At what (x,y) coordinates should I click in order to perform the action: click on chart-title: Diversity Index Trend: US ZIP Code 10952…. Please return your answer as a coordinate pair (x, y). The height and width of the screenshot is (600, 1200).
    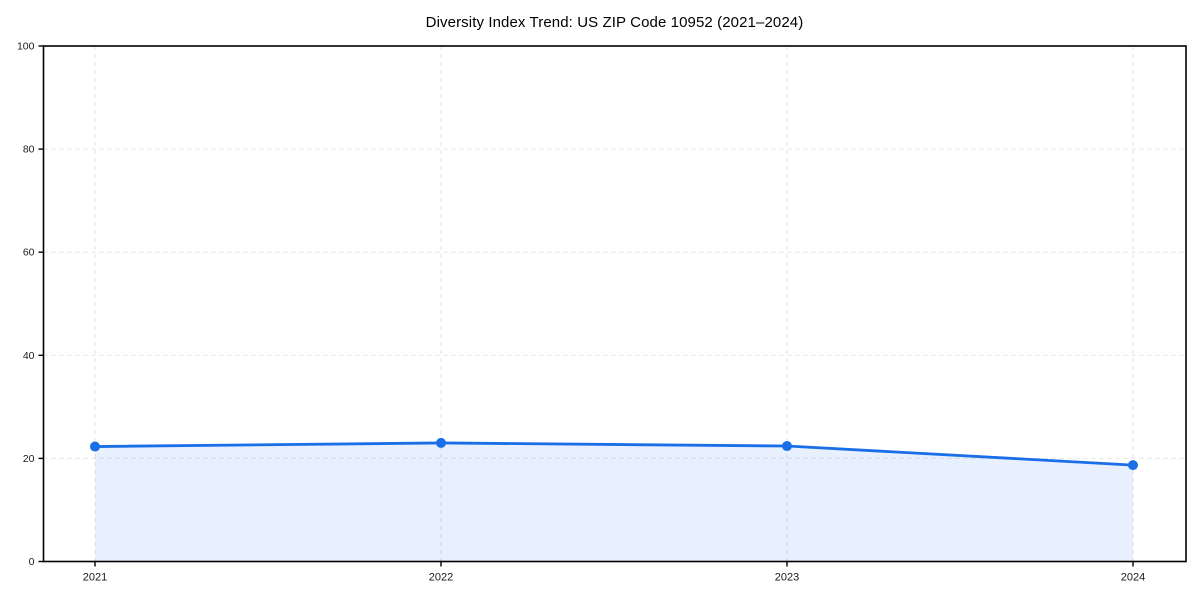
    Looking at the image, I should click on (614, 22).